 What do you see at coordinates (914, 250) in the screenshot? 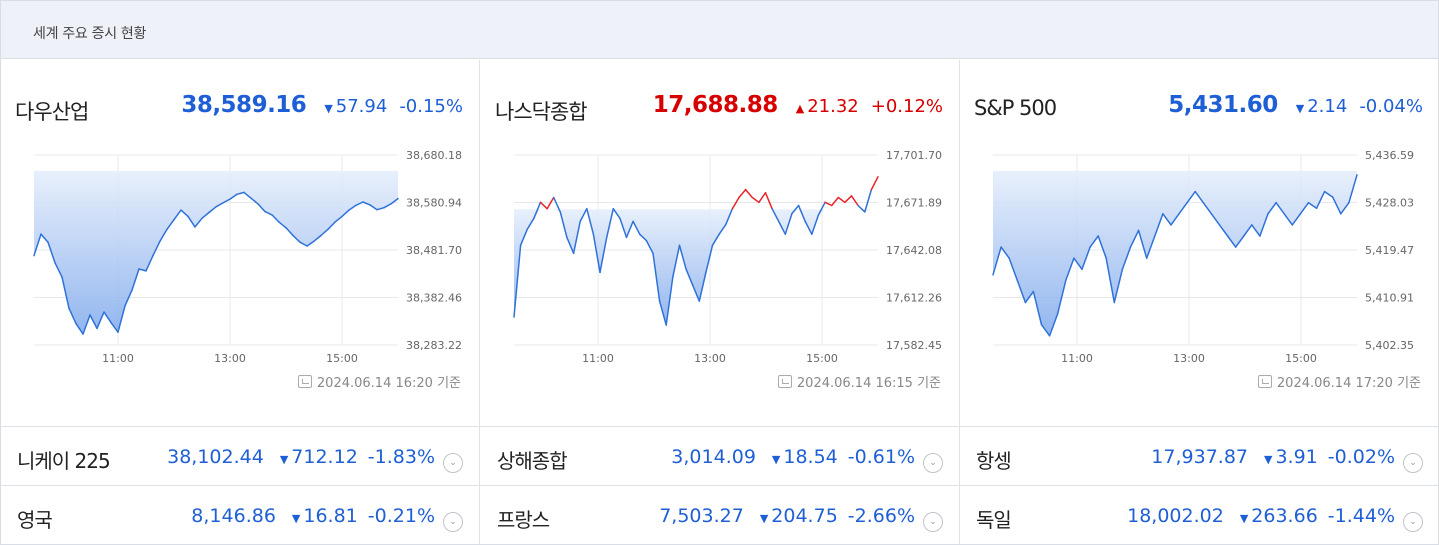
I see `y-tick-label: 17,642.08` at bounding box center [914, 250].